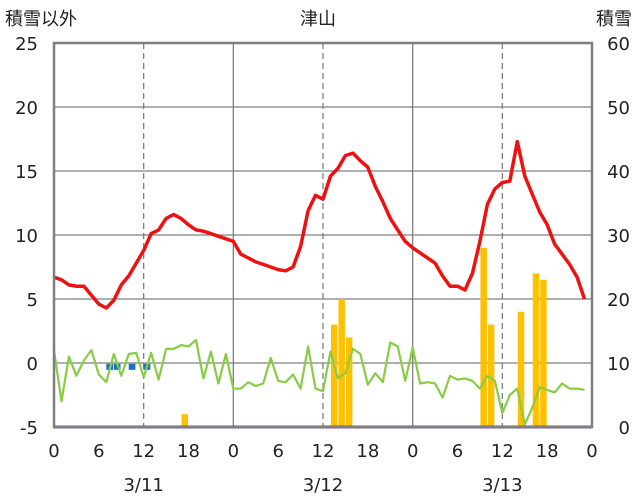  Describe the element at coordinates (318, 382) in the screenshot. I see `series-green-line` at that location.